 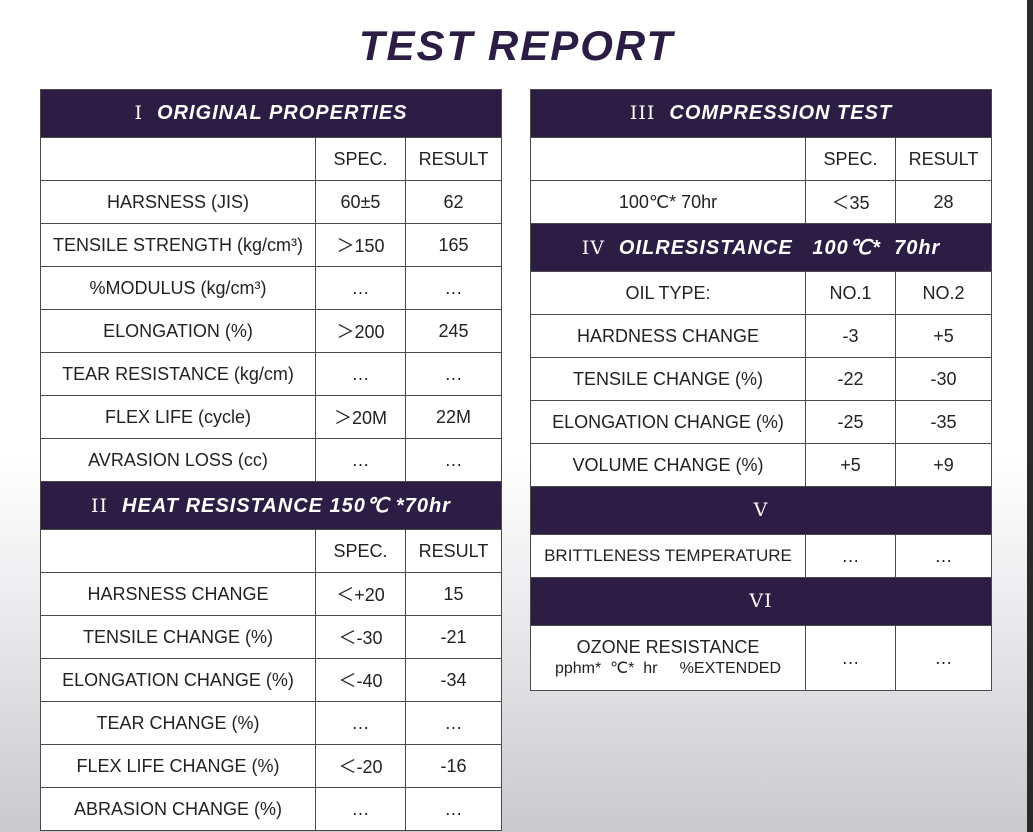 What do you see at coordinates (360, 331) in the screenshot?
I see `row-value-1: ＞200` at bounding box center [360, 331].